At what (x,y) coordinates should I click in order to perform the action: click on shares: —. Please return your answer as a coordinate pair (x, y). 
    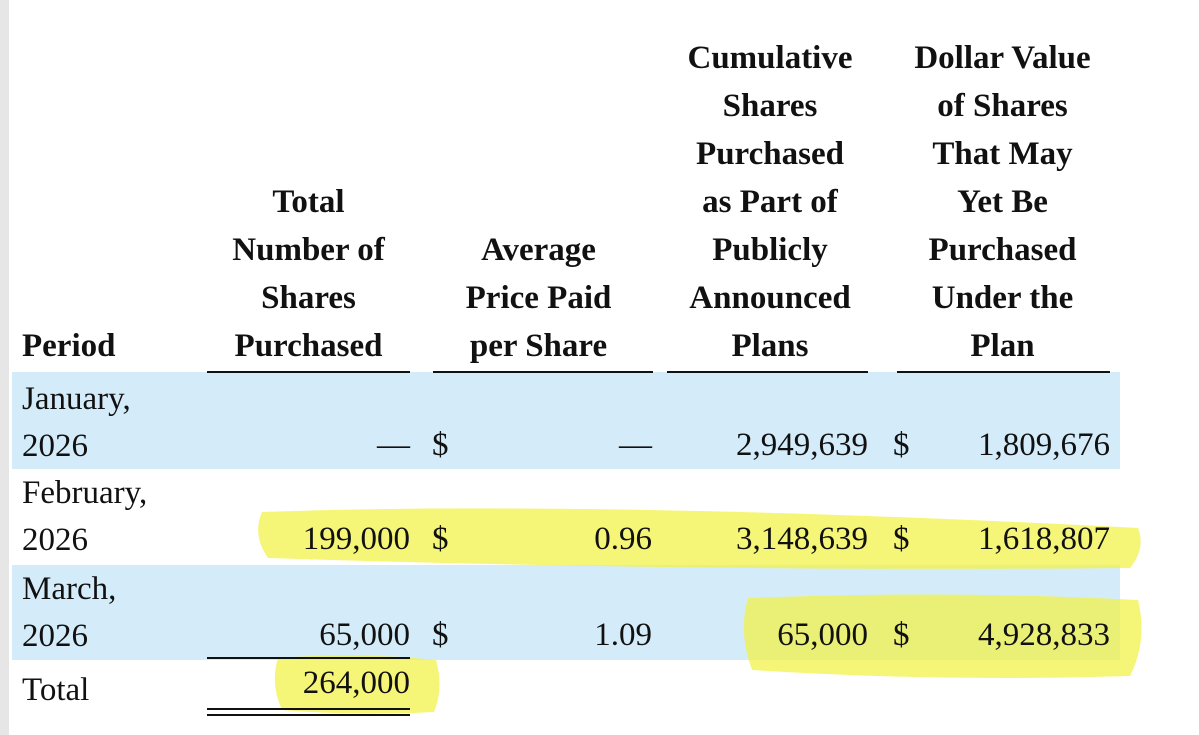
    Looking at the image, I should click on (393, 445).